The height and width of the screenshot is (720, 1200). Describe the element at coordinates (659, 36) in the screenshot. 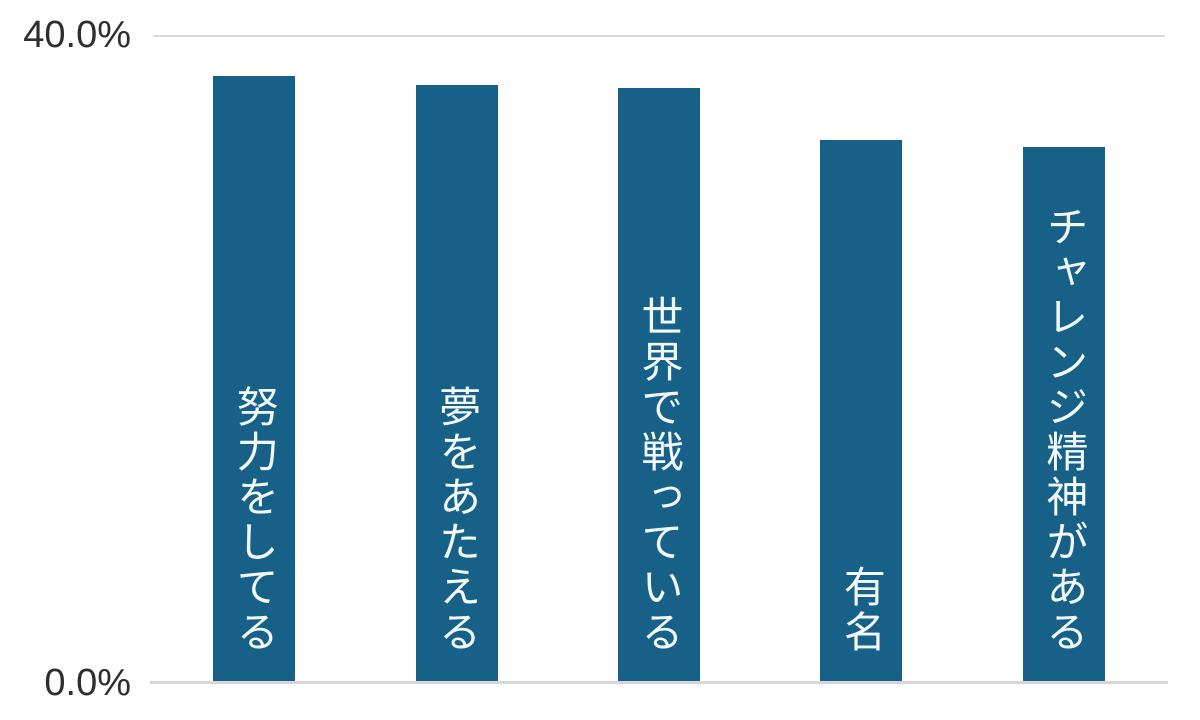

I see `gridline-40pct` at that location.